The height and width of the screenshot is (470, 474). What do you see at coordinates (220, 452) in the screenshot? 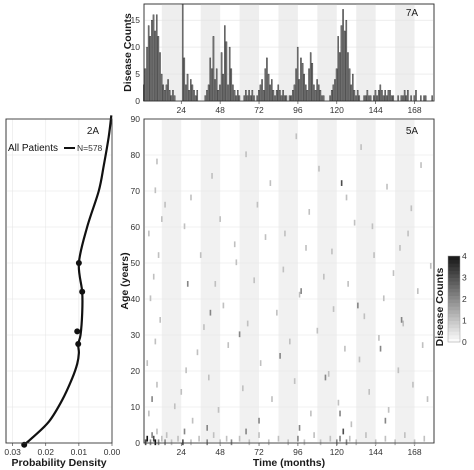
I see `x-tick-label: 48` at bounding box center [220, 452].